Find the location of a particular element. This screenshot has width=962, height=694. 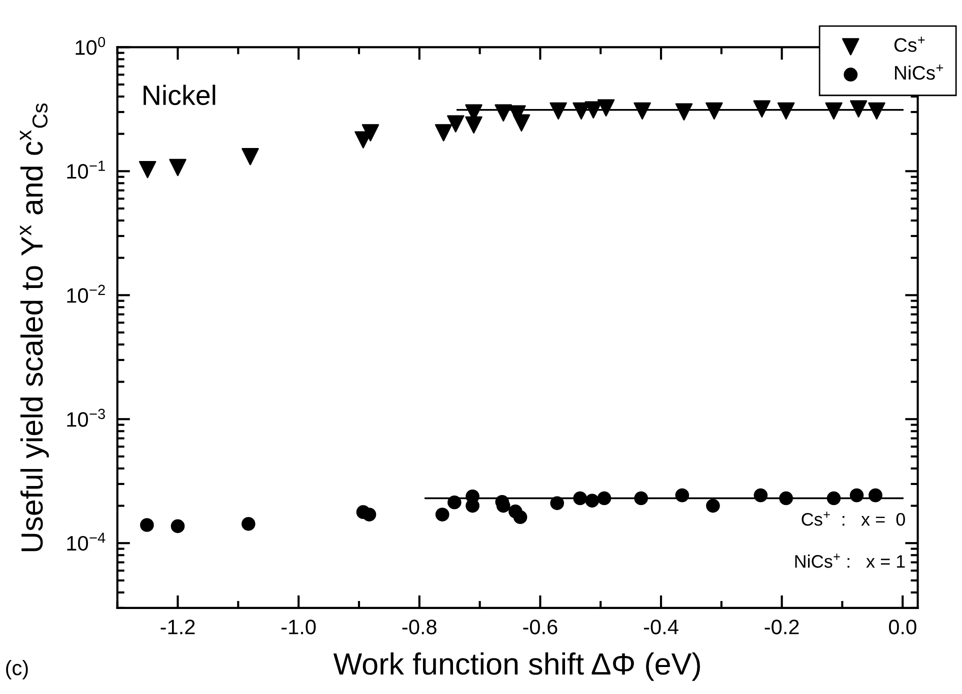

x-tick-label: -1.2 is located at coordinates (177, 627).